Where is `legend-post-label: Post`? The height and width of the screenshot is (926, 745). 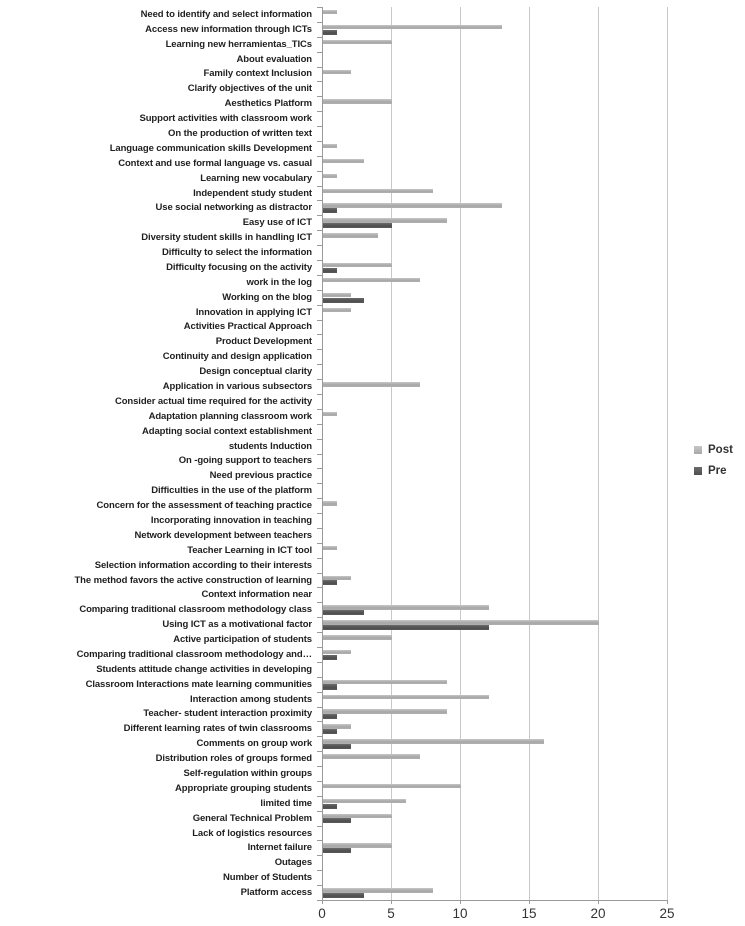
legend-post-label: Post is located at coordinates (720, 450).